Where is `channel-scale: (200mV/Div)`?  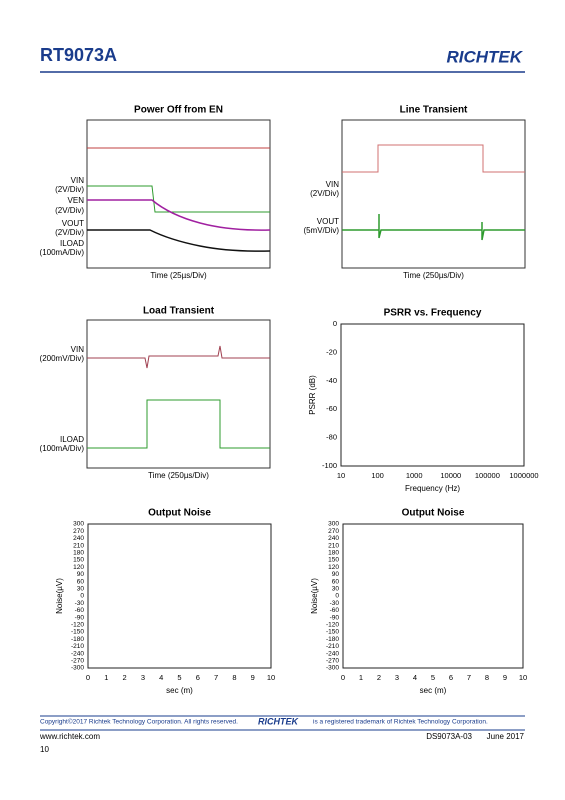
channel-scale: (200mV/Div) is located at coordinates (62, 358).